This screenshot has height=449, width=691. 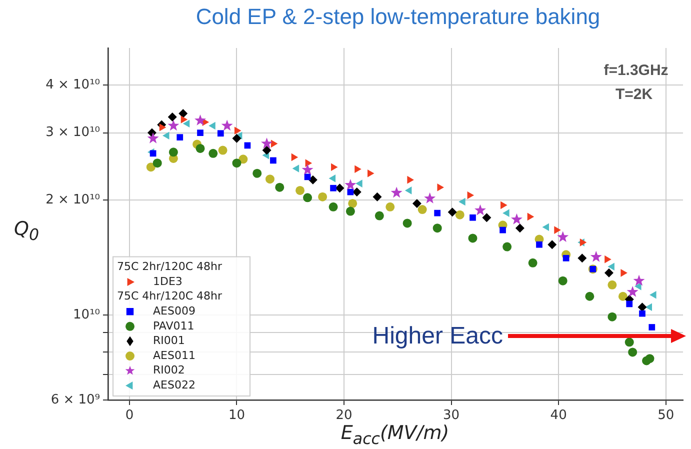 I want to click on x-axis-title: E$_{acc}$(MV/m), so click(x=395, y=435).